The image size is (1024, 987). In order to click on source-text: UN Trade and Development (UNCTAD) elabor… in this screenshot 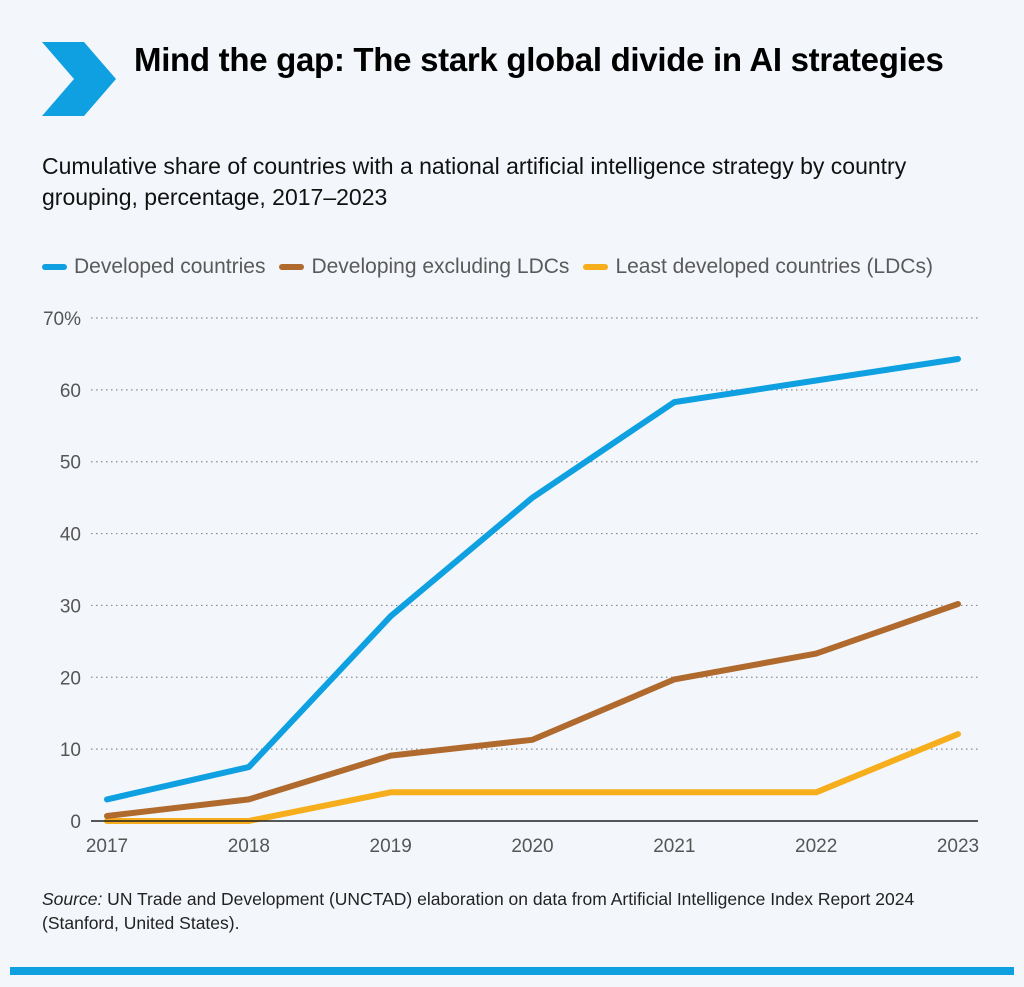, I will do `click(478, 911)`.